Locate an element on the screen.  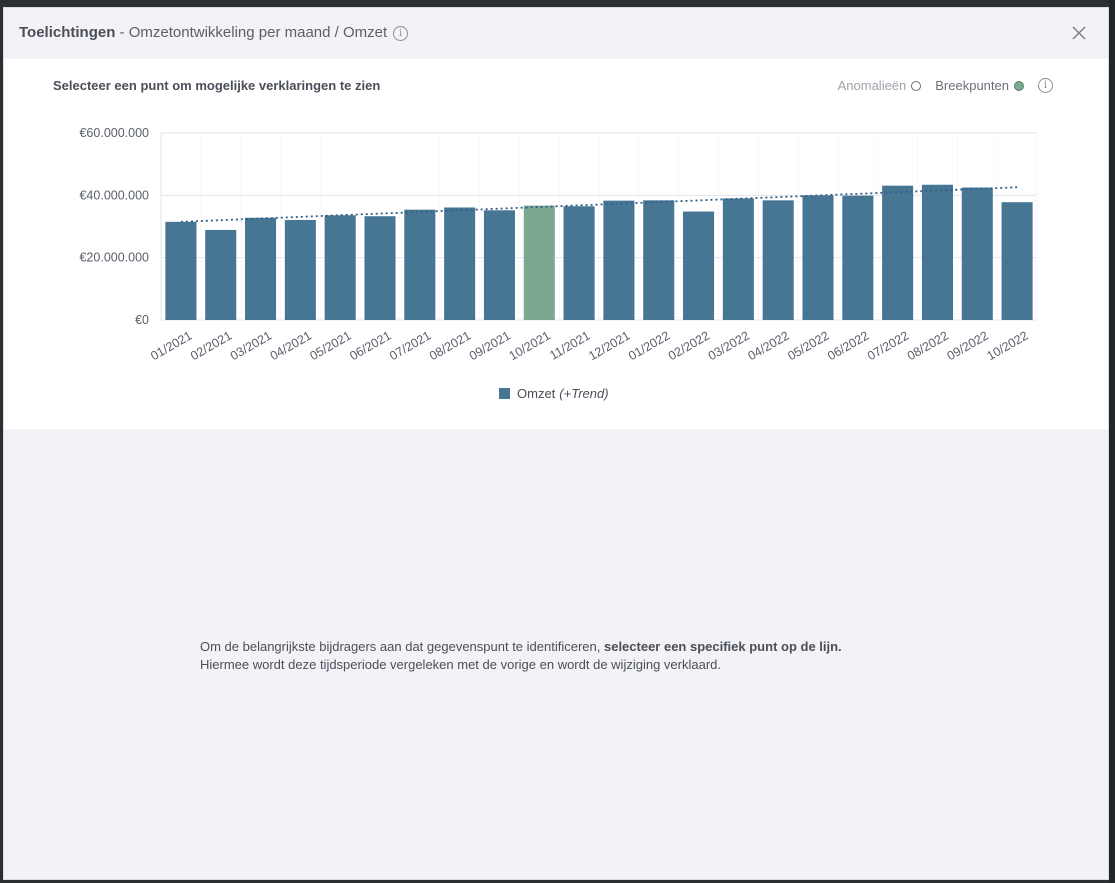
bar-04-2021 is located at coordinates (300, 269).